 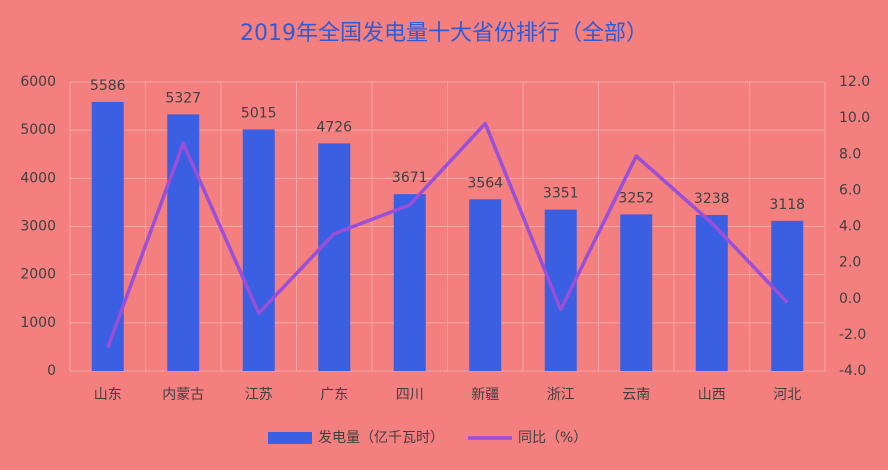 What do you see at coordinates (561, 194) in the screenshot?
I see `data-label: 3351` at bounding box center [561, 194].